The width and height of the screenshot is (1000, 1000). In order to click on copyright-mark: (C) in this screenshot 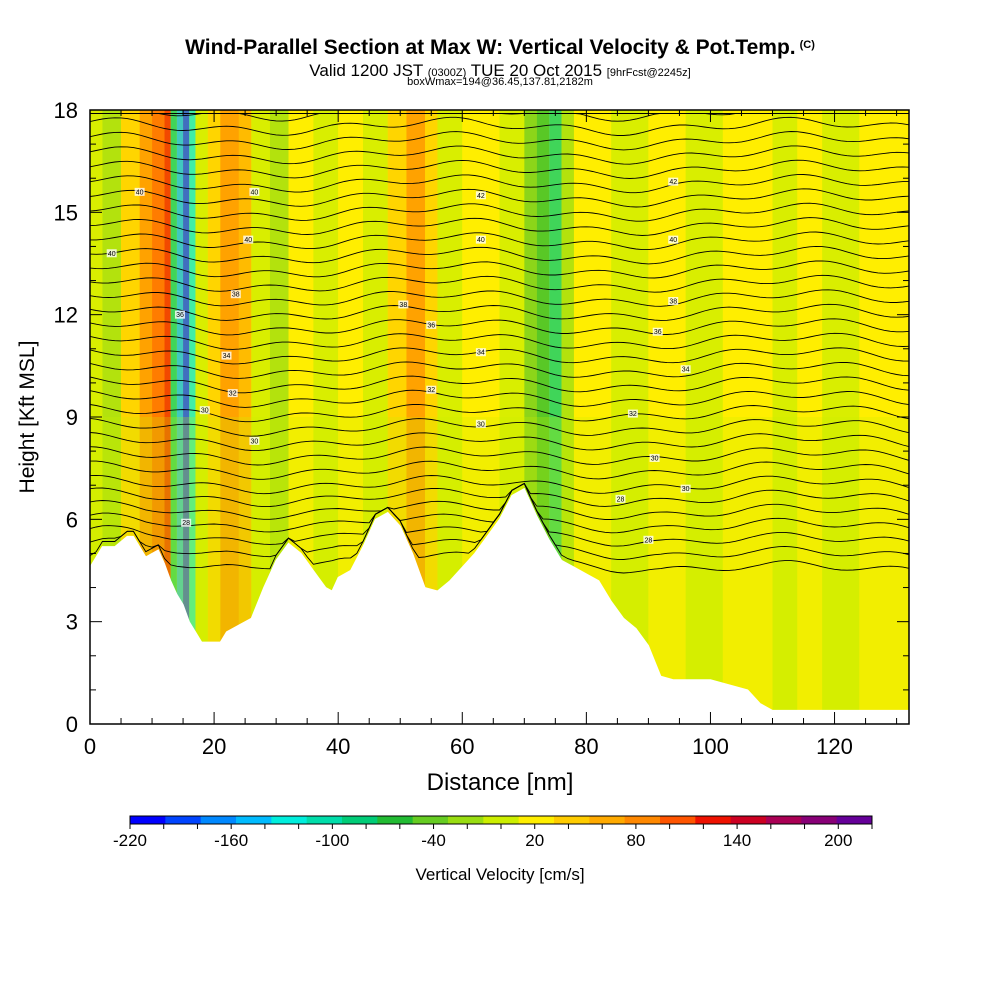, I will do `click(807, 45)`.